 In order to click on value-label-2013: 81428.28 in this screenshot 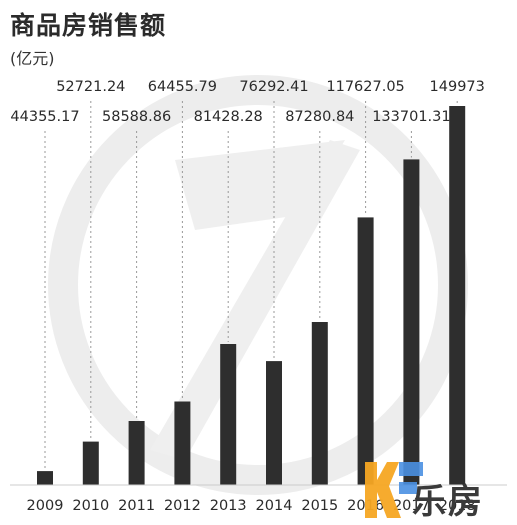, I will do `click(228, 117)`.